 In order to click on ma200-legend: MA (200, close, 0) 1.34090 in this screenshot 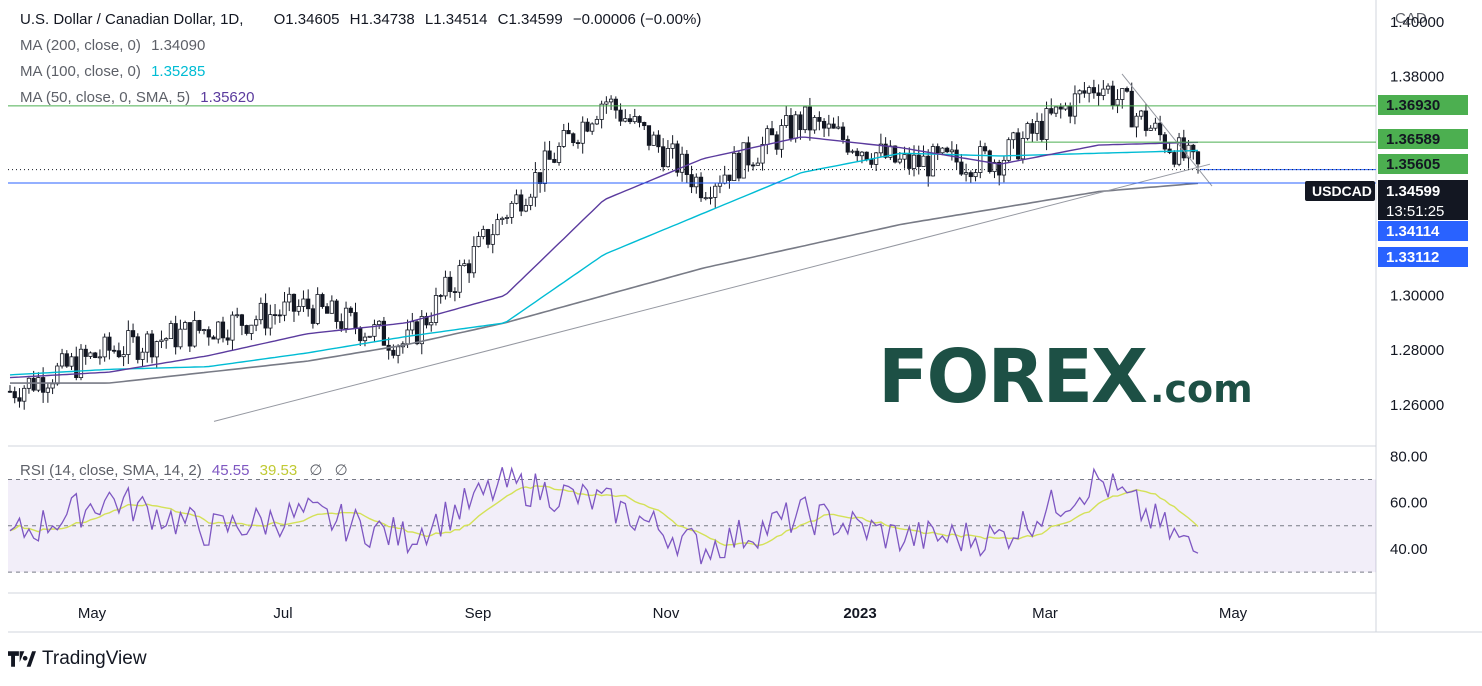, I will do `click(112, 45)`.